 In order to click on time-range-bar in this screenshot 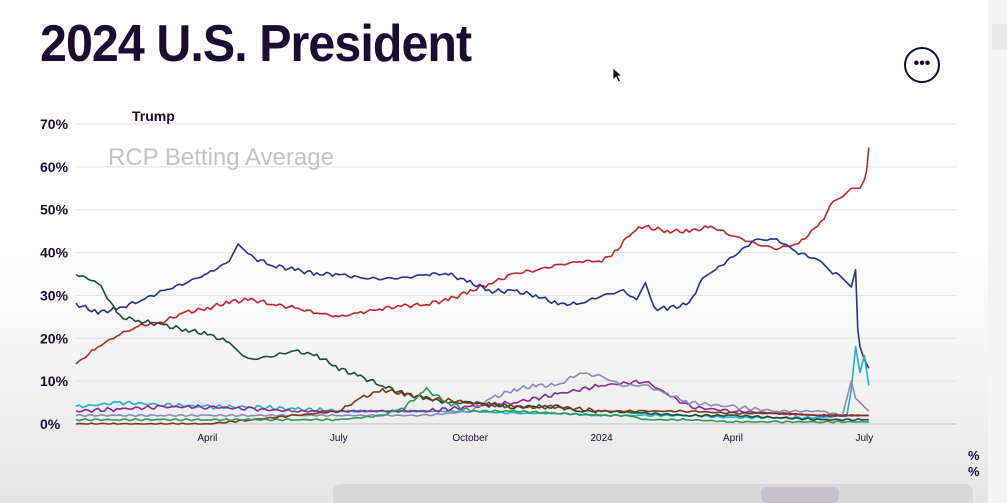, I will do `click(653, 493)`.